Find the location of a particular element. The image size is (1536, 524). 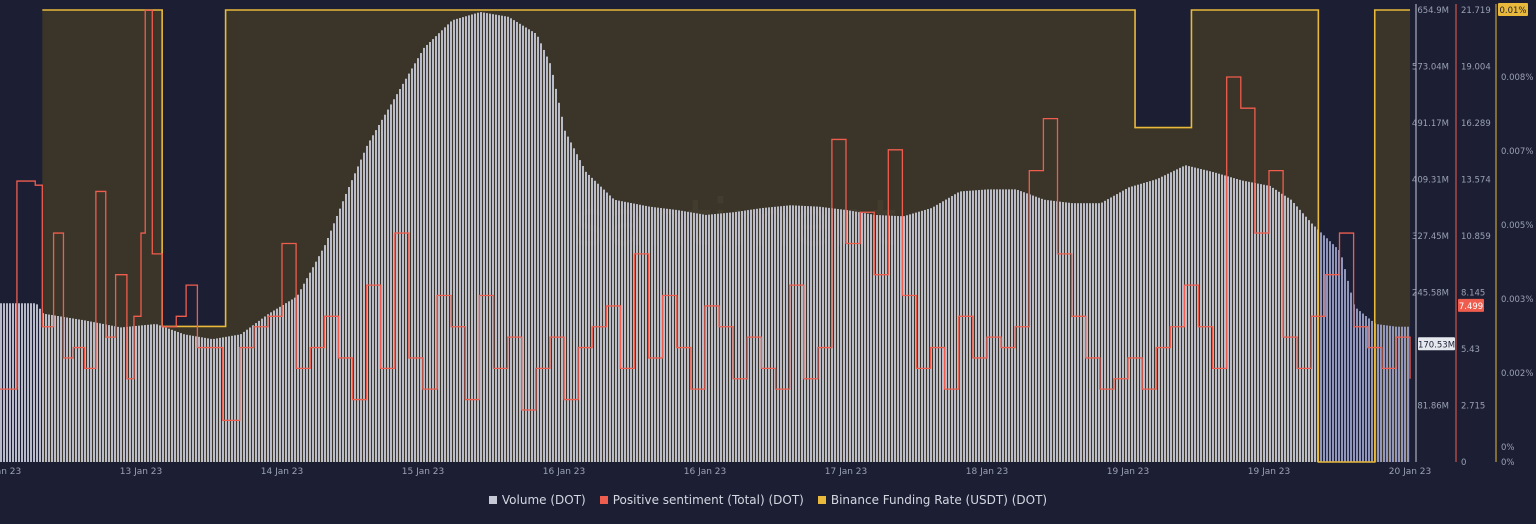

x-tick-label: 13 Jan 23 is located at coordinates (141, 472).